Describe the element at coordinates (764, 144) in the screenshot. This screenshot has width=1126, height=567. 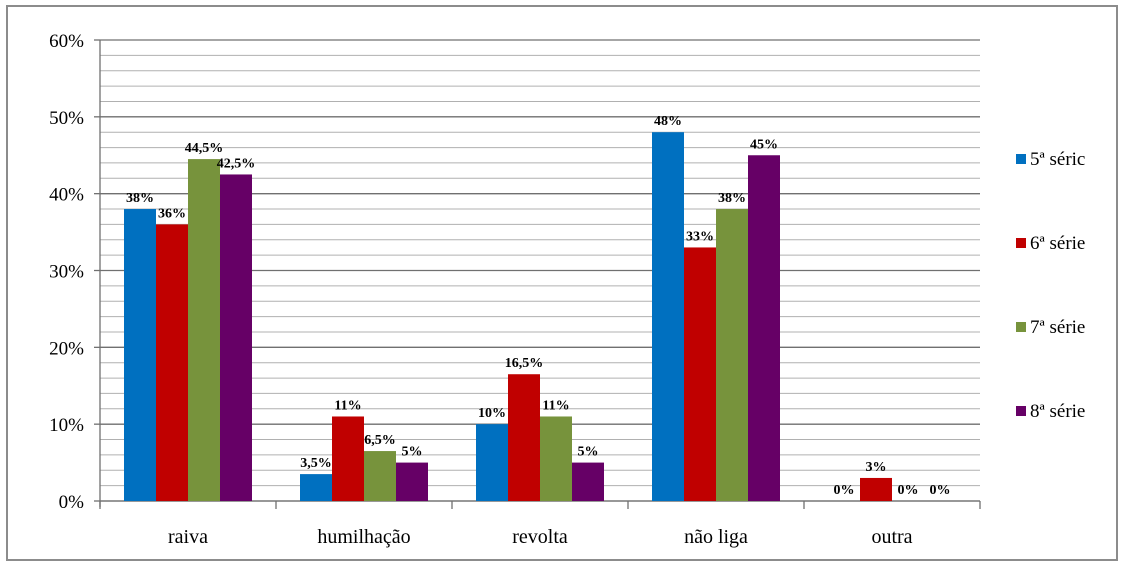
I see `data-label: 45%` at that location.